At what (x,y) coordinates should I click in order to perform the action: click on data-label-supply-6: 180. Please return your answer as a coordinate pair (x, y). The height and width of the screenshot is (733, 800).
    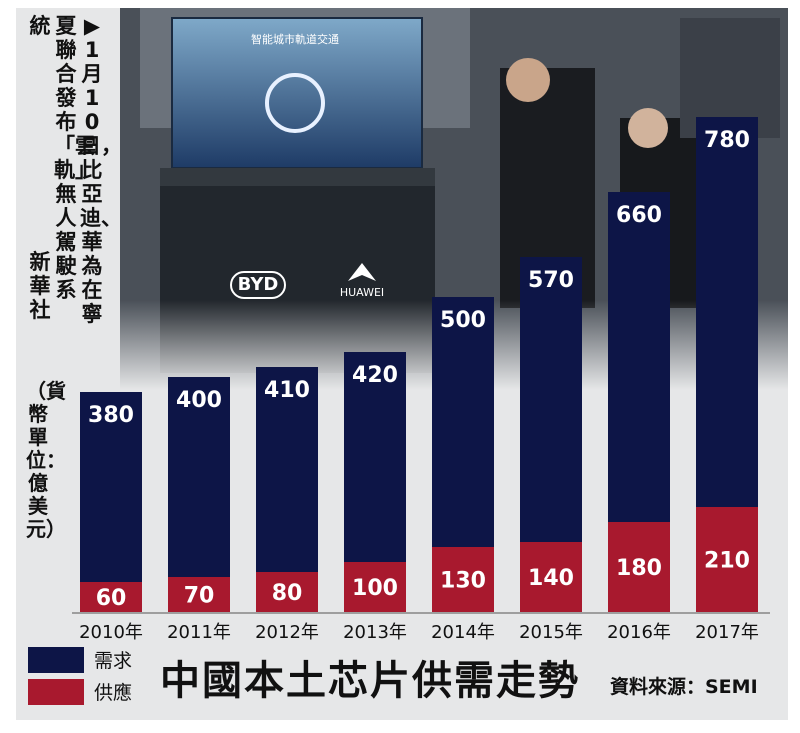
    Looking at the image, I should click on (639, 568).